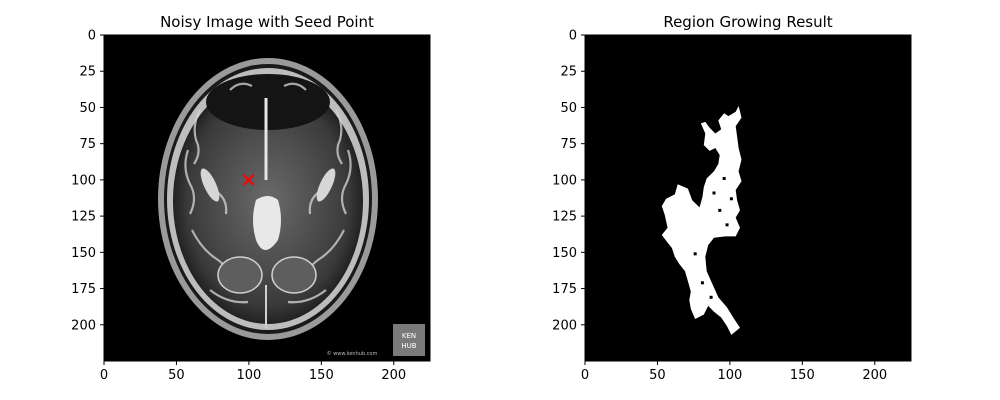  I want to click on kenhub-logo-text-ken: KEN, so click(409, 336).